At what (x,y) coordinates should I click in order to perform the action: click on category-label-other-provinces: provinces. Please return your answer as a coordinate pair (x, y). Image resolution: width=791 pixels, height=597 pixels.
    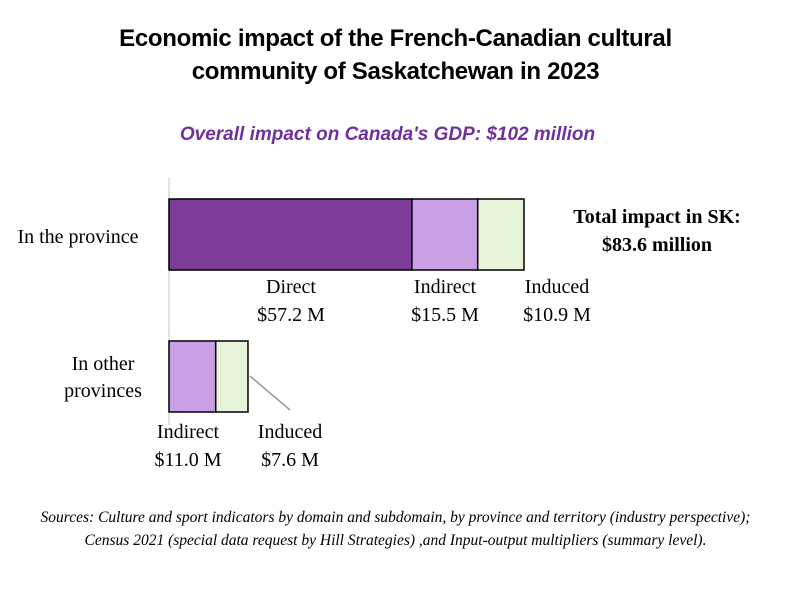
    Looking at the image, I should click on (103, 391).